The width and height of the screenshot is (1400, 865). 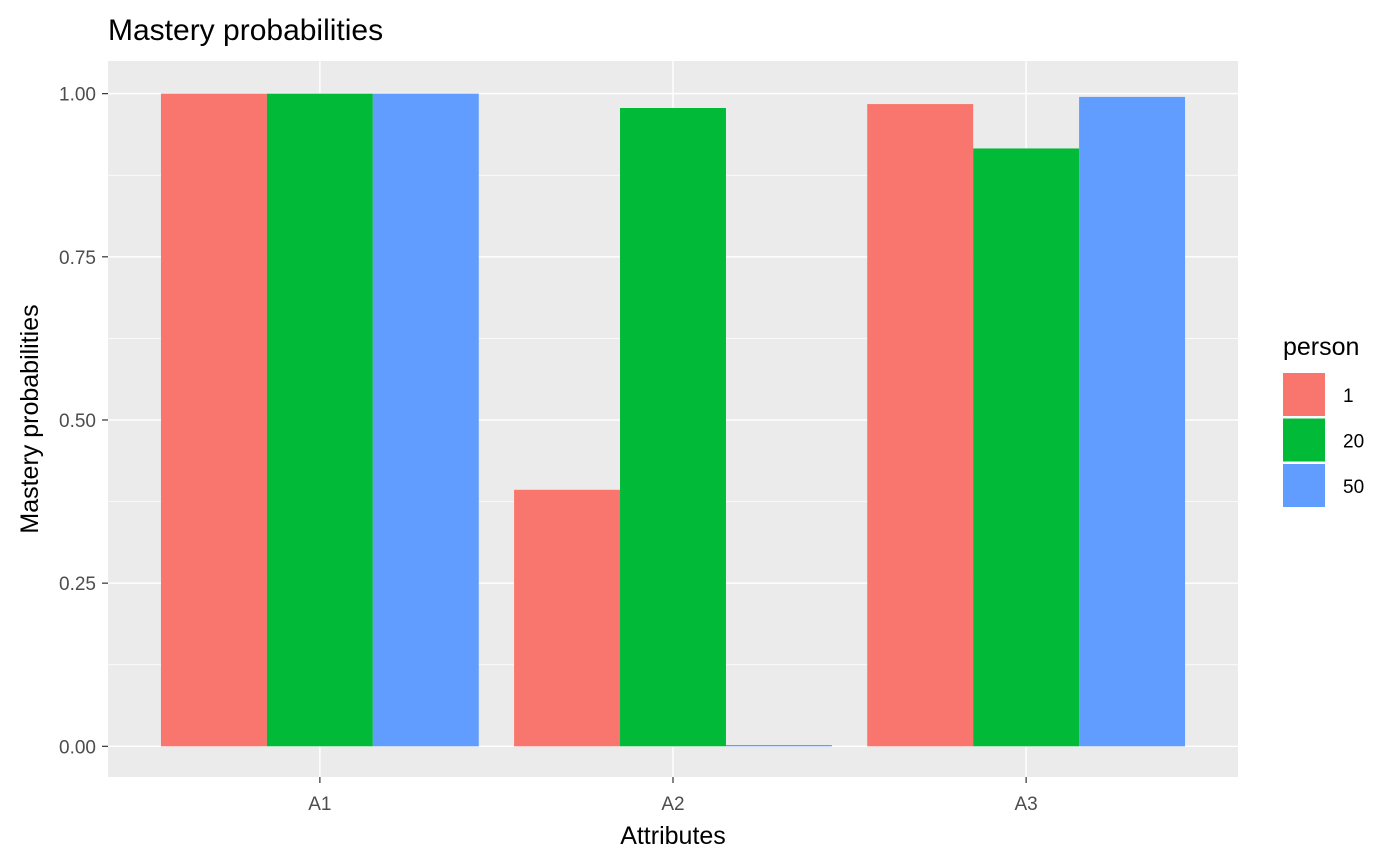 I want to click on legend-label-20: 20, so click(x=1353, y=442).